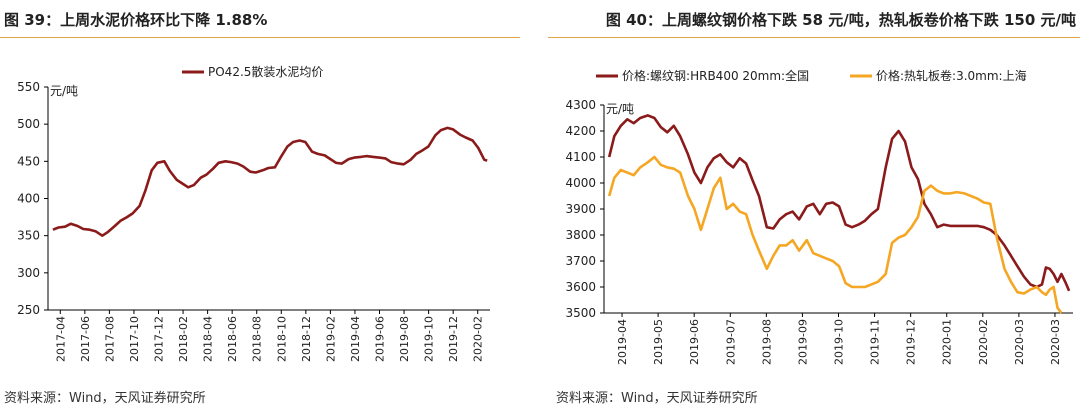  Describe the element at coordinates (580, 235) in the screenshot. I see `right-y-tick-label: 3800` at that location.